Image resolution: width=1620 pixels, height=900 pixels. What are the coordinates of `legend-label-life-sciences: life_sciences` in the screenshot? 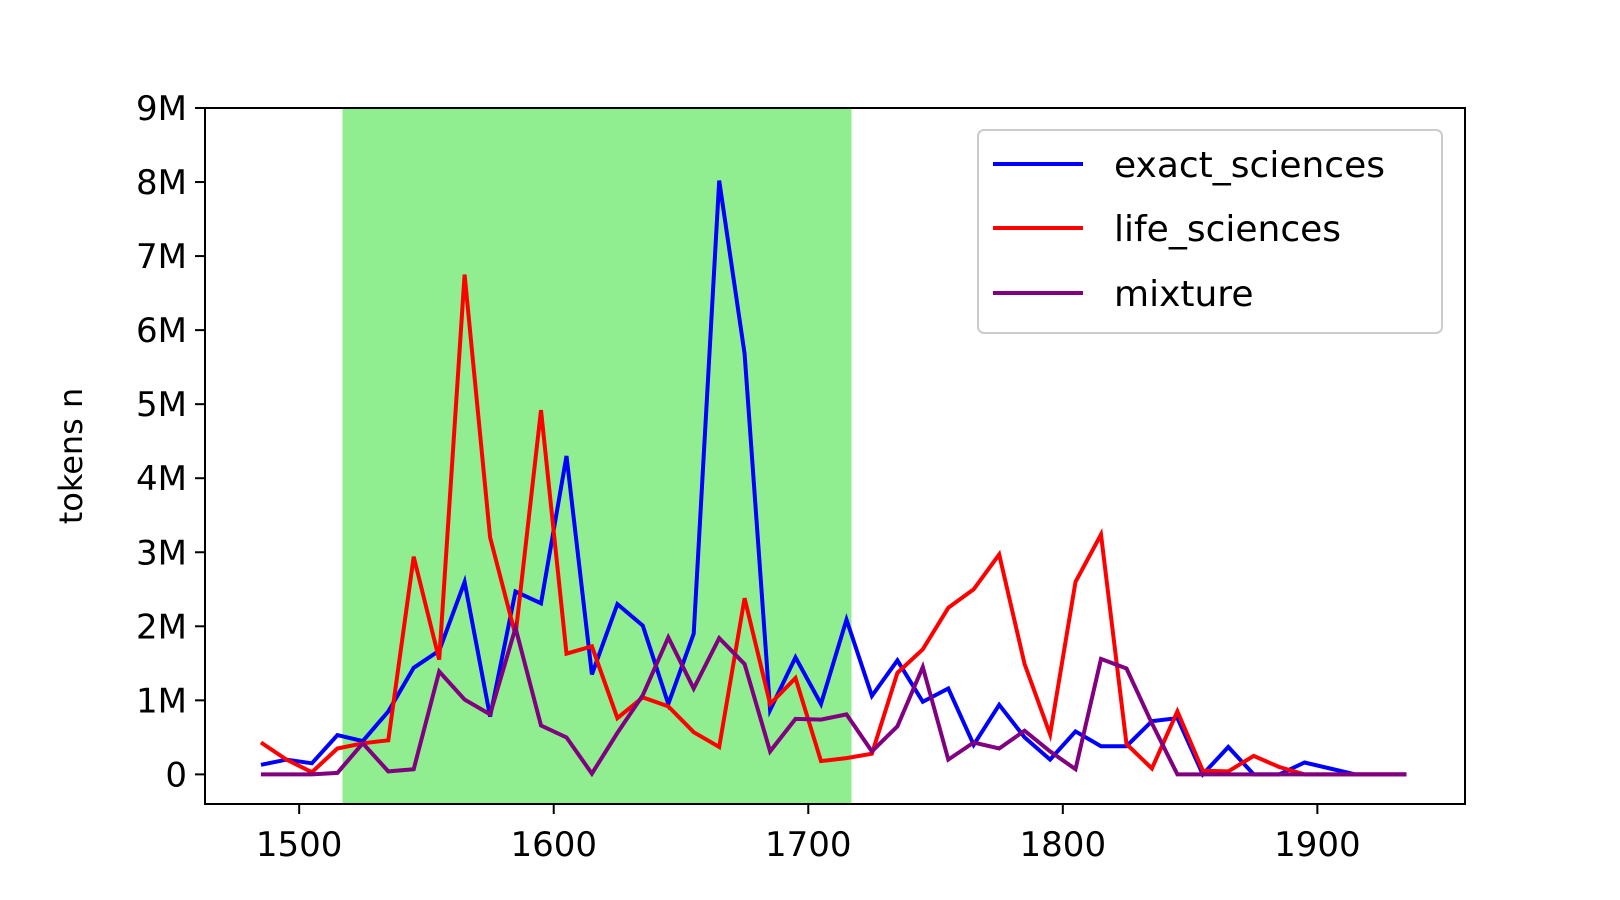 It's located at (1227, 229).